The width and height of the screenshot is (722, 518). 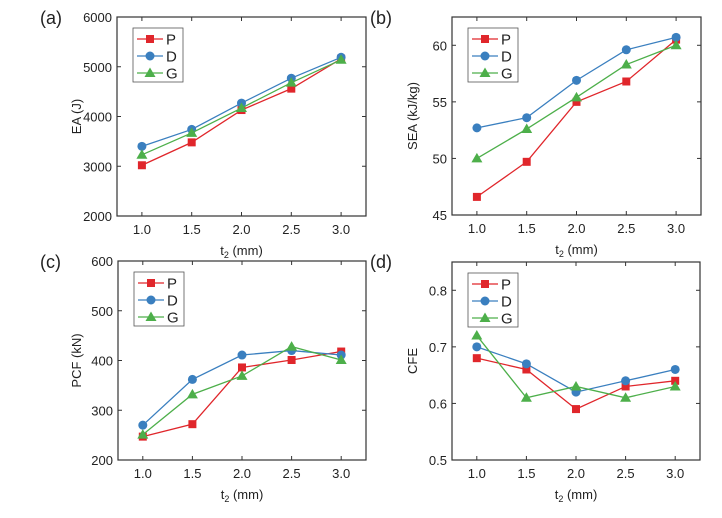 I want to click on y-axis-label: CFE, so click(x=412, y=361).